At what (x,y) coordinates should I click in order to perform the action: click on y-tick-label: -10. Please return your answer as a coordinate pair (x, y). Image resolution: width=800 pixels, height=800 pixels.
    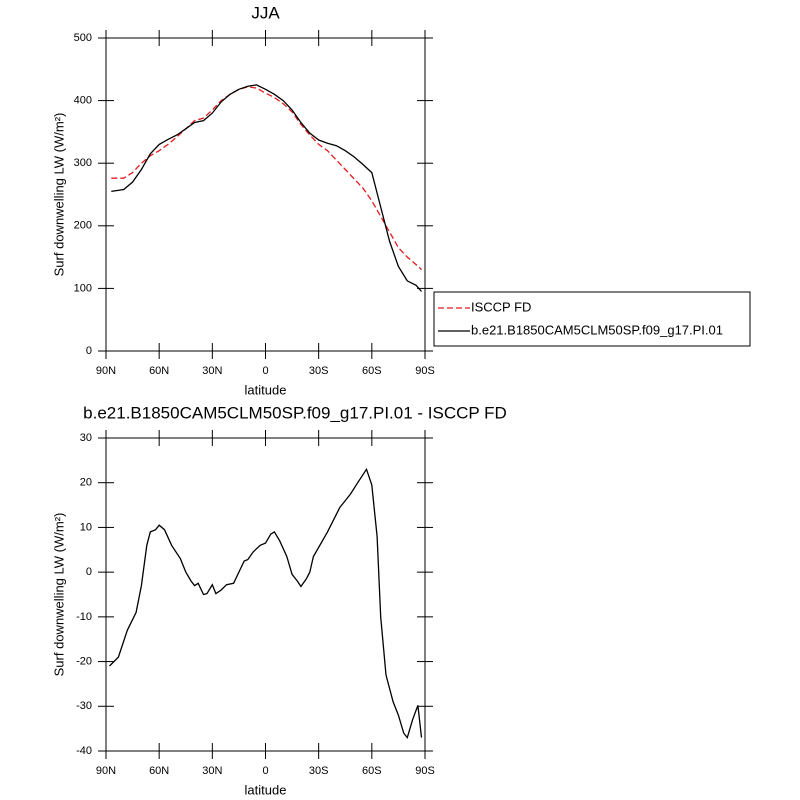
    Looking at the image, I should click on (84, 617).